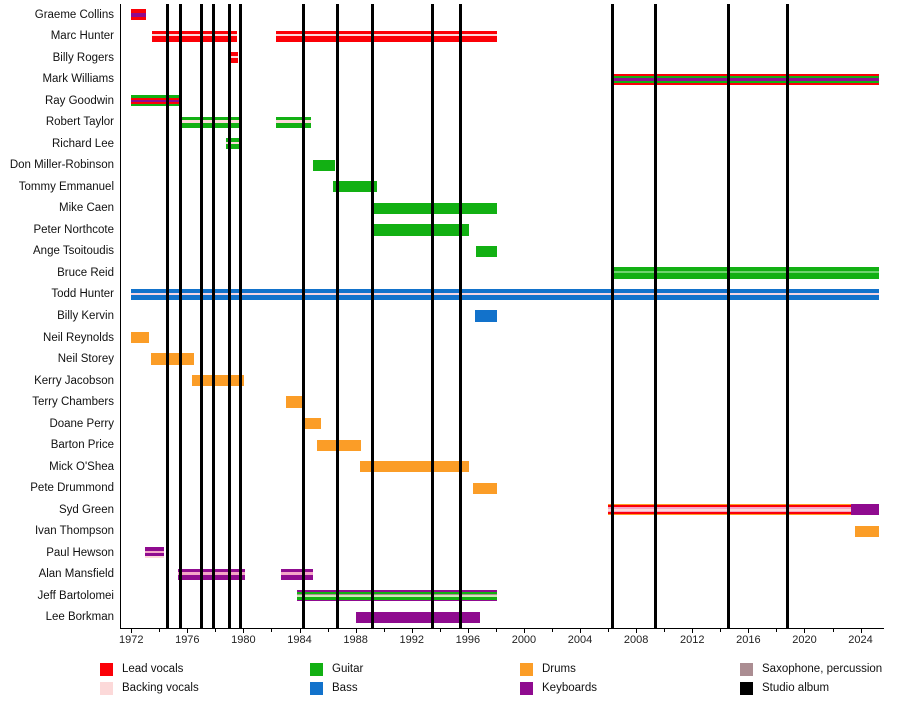 The height and width of the screenshot is (701, 900). What do you see at coordinates (316, 688) in the screenshot?
I see `legend-swatch-bass` at bounding box center [316, 688].